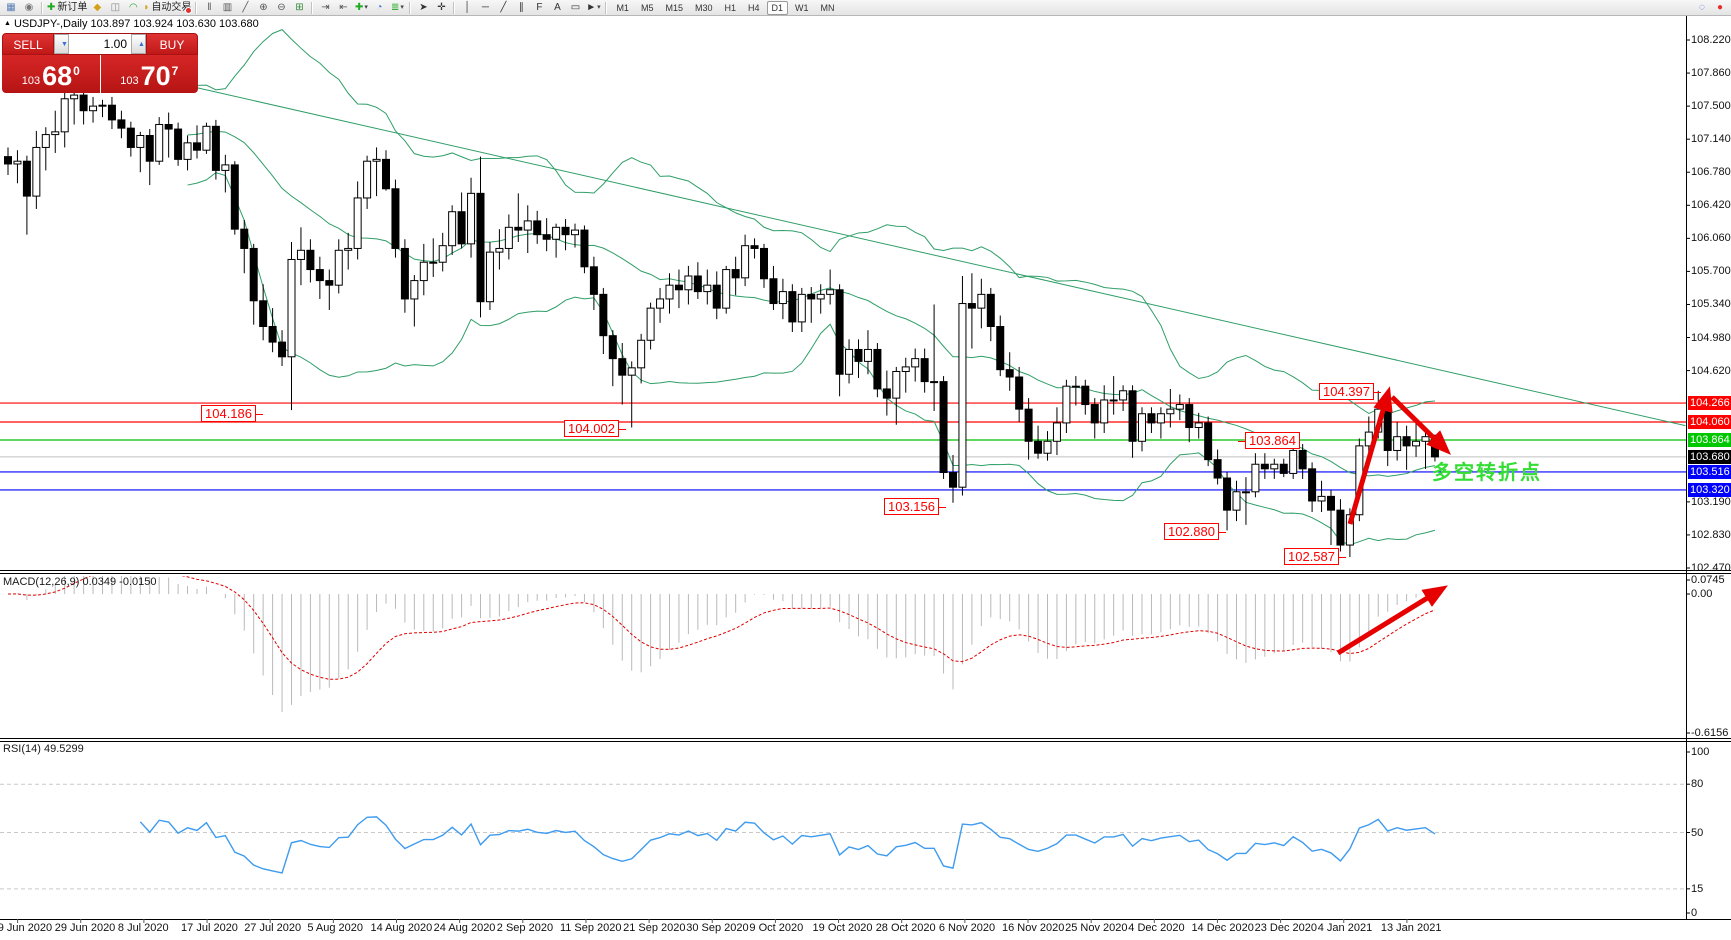 Image resolution: width=1731 pixels, height=940 pixels. I want to click on rsi-axis-tick: 15, so click(1697, 888).